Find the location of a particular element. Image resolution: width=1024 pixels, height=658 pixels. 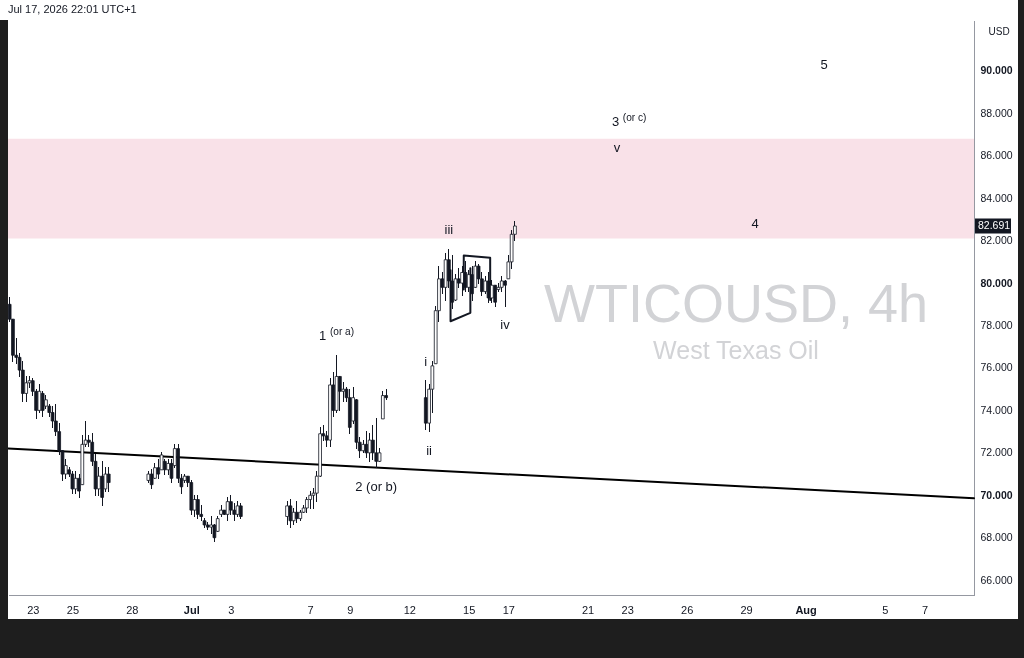

x-tick-label: 12 is located at coordinates (409, 609).